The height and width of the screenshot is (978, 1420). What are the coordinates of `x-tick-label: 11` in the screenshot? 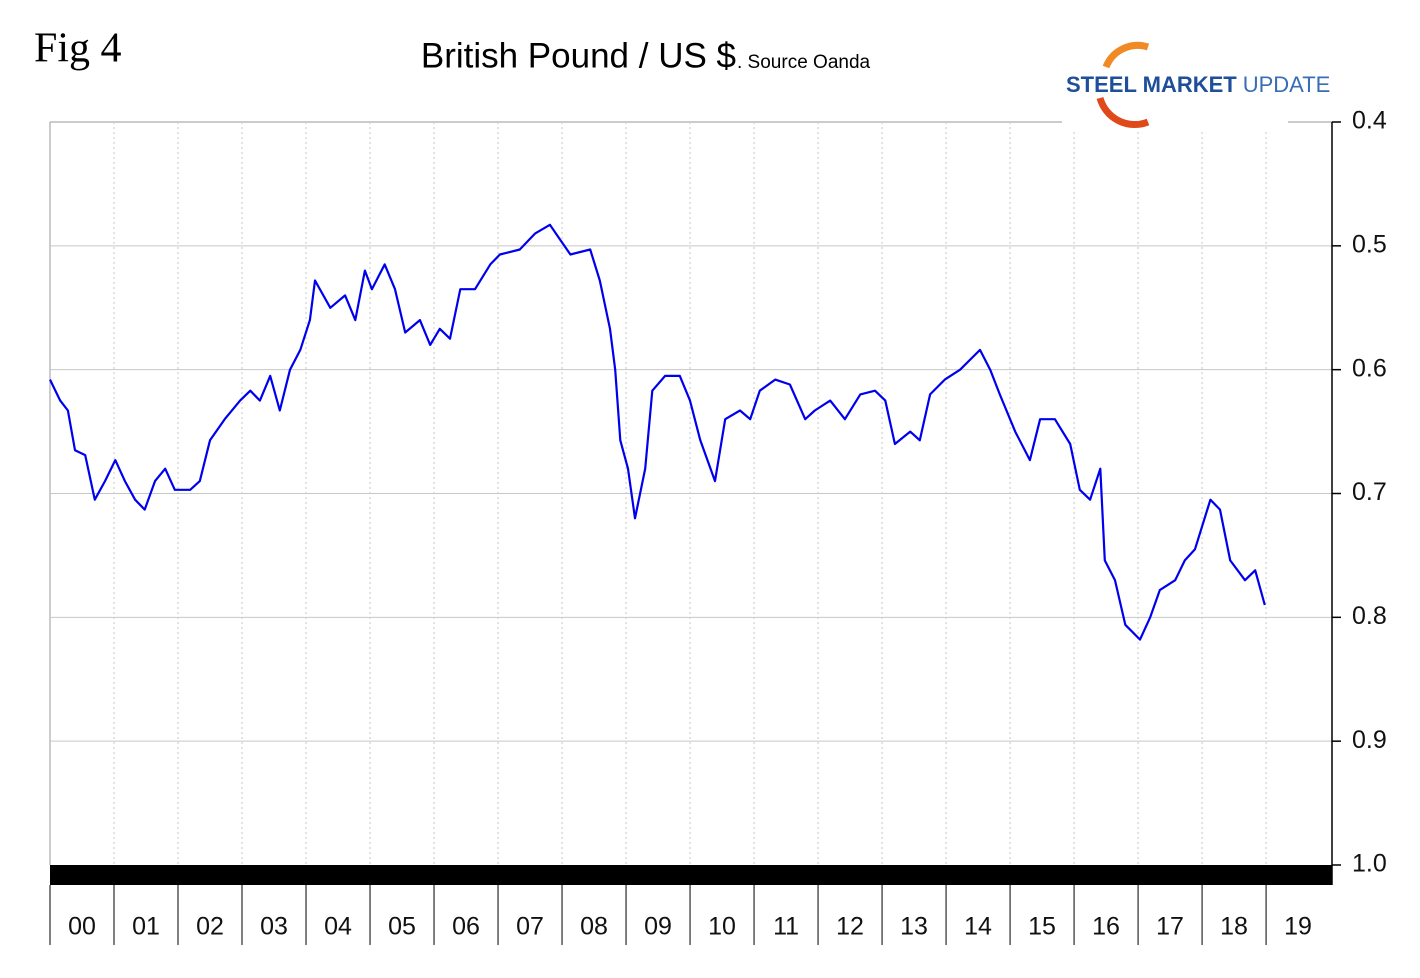 It's located at (786, 927).